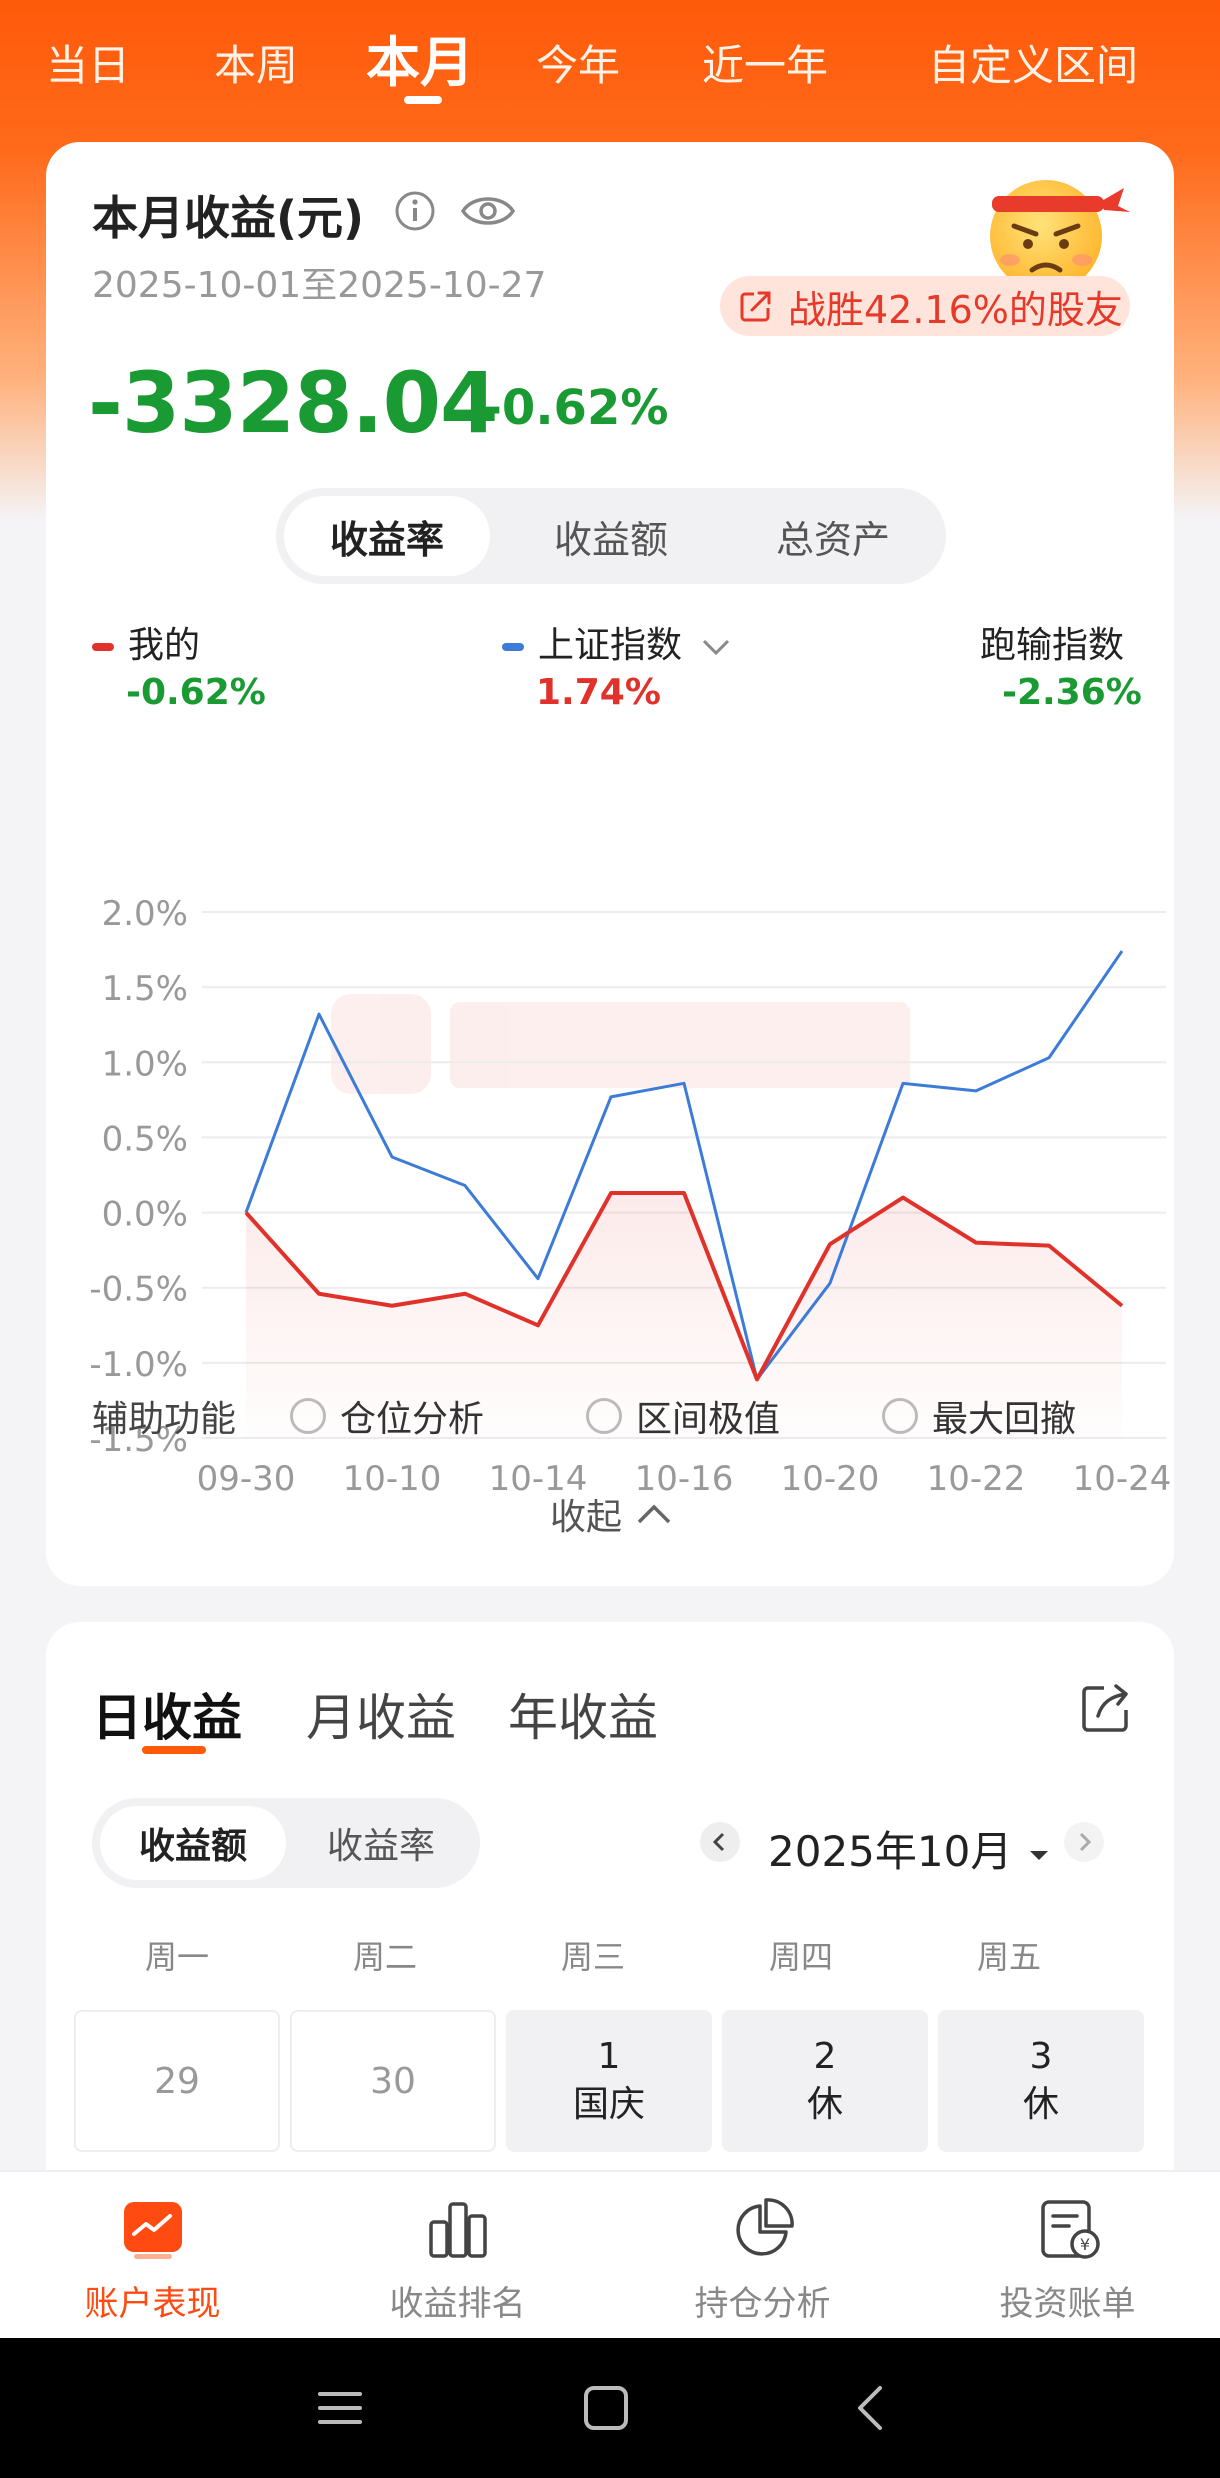  I want to click on prev-month-button, so click(720, 1842).